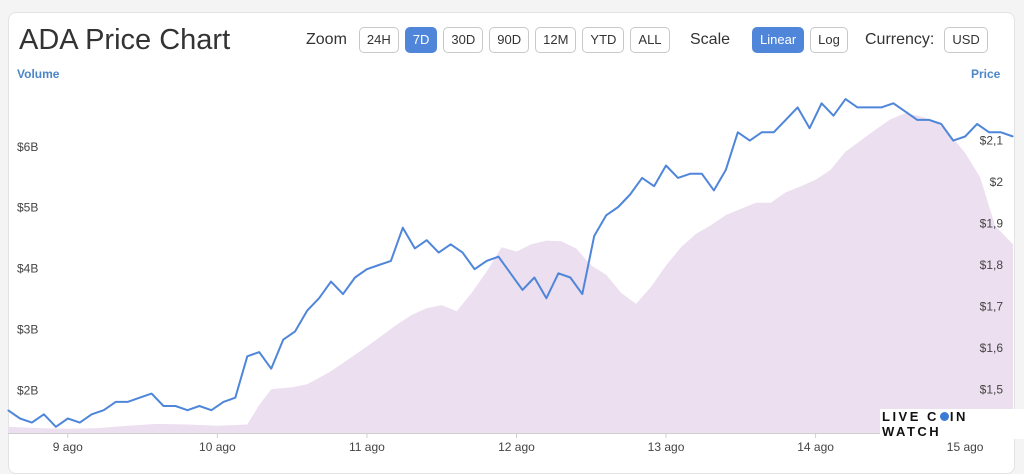  Describe the element at coordinates (421, 40) in the screenshot. I see `zoom-7d-button: 7D` at that location.